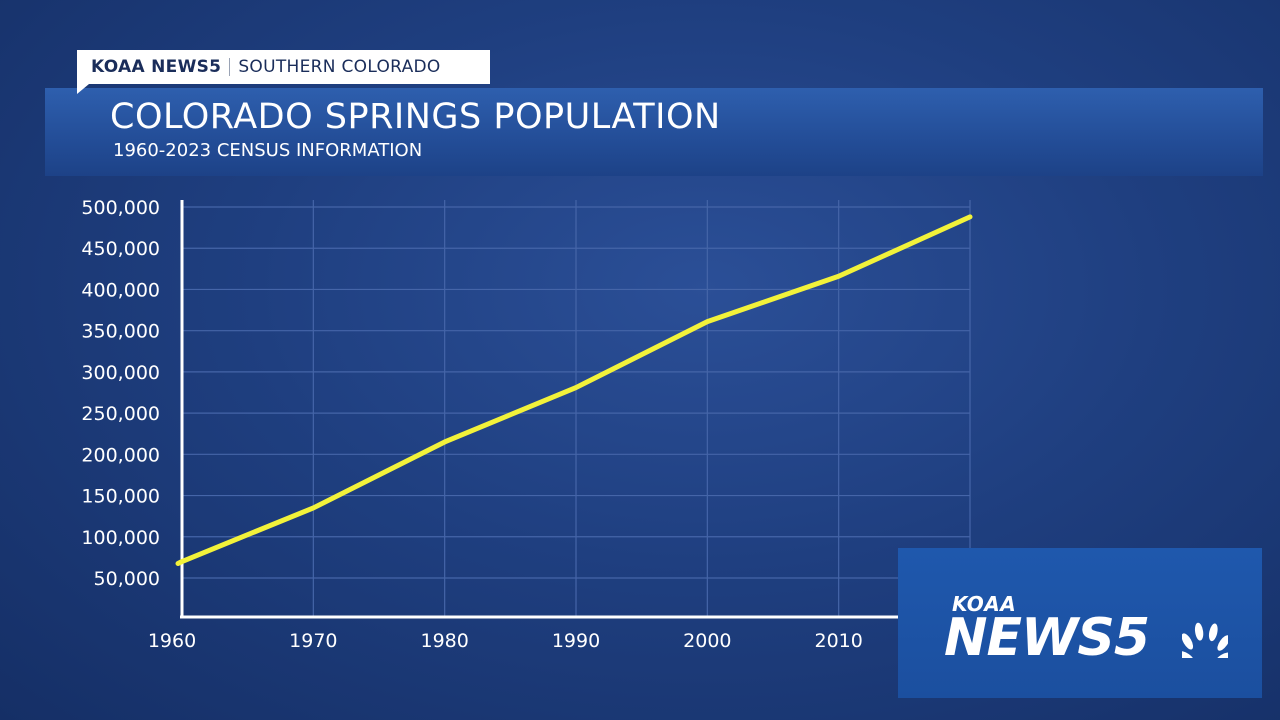 The image size is (1280, 720). What do you see at coordinates (1047, 638) in the screenshot?
I see `logo-news5-text: NEWS5` at bounding box center [1047, 638].